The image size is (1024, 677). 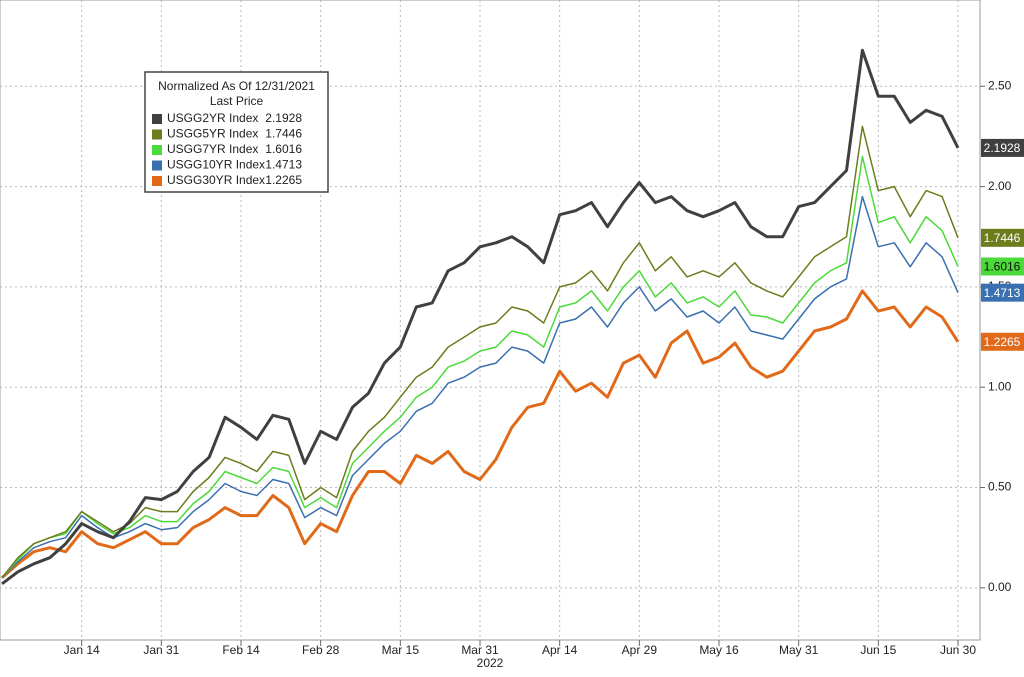 I want to click on x-tick-label: Apr 14, so click(x=560, y=650).